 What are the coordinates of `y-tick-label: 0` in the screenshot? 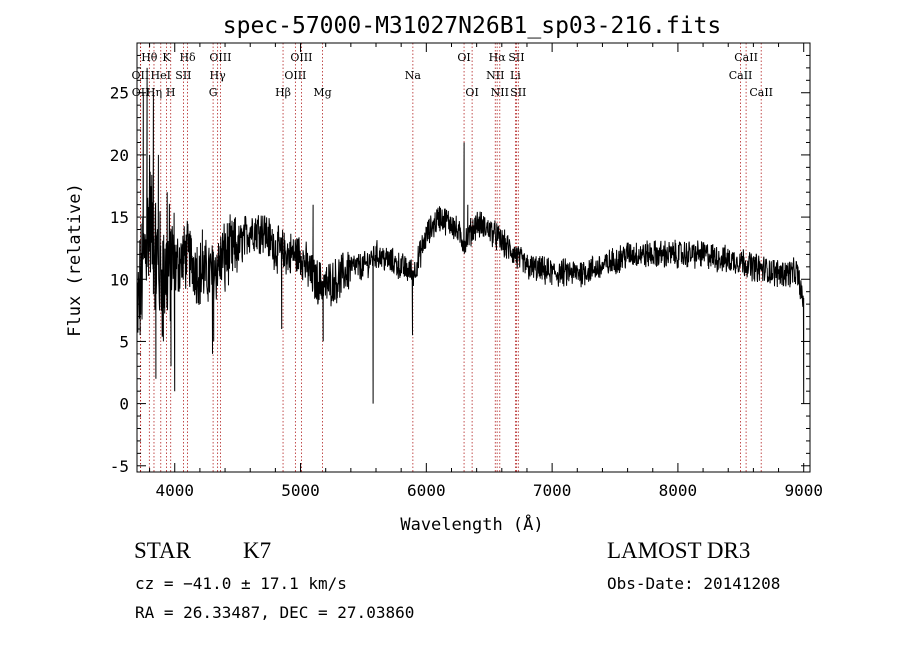 It's located at (124, 404).